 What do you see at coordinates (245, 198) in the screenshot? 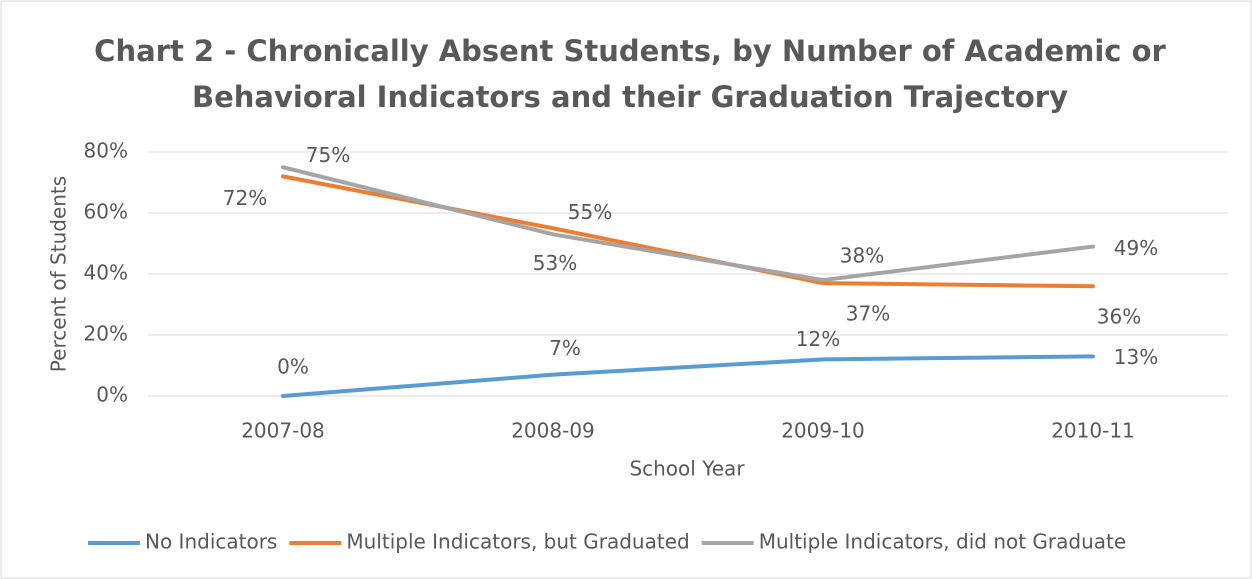
I see `data-label: 72%` at bounding box center [245, 198].